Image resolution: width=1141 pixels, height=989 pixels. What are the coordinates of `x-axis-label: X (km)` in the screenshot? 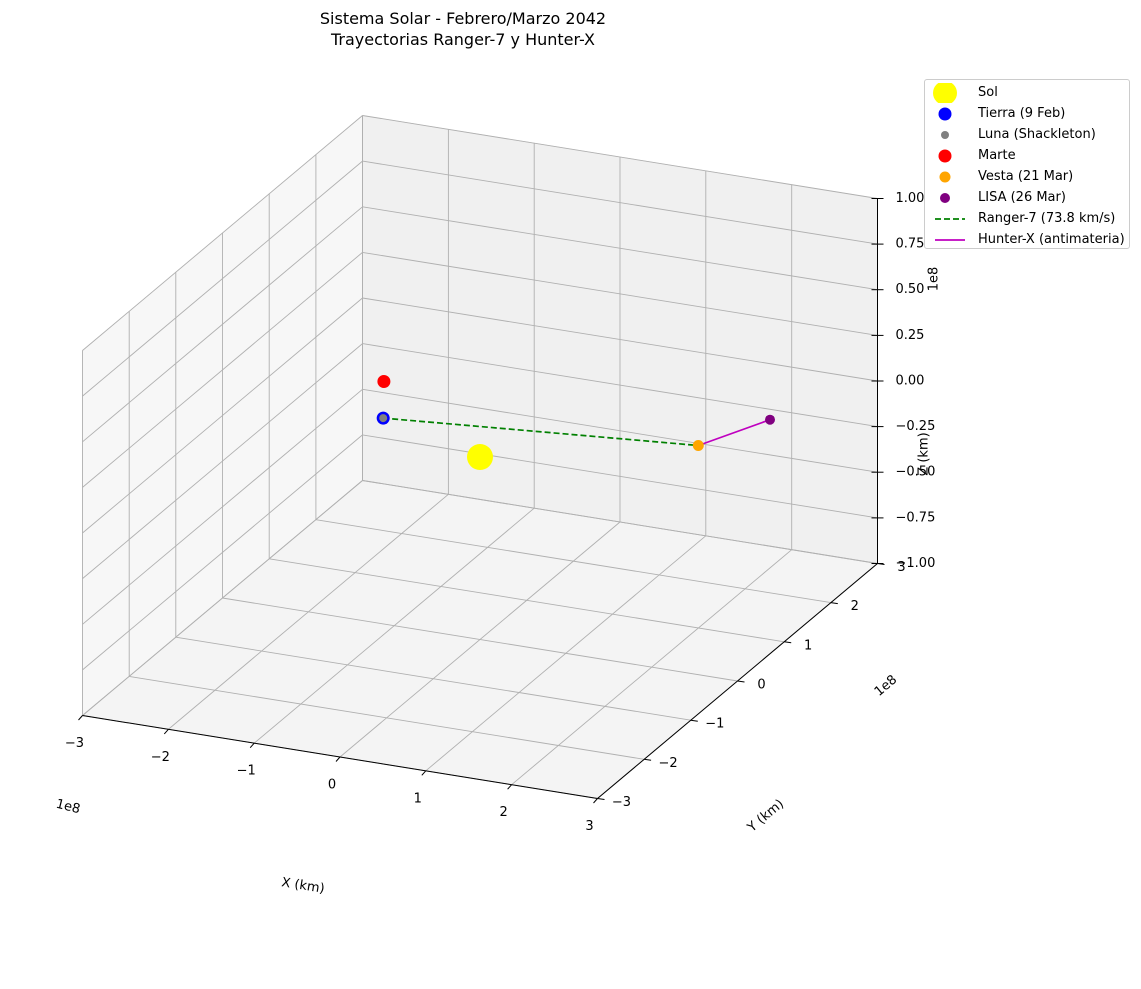 It's located at (302, 886).